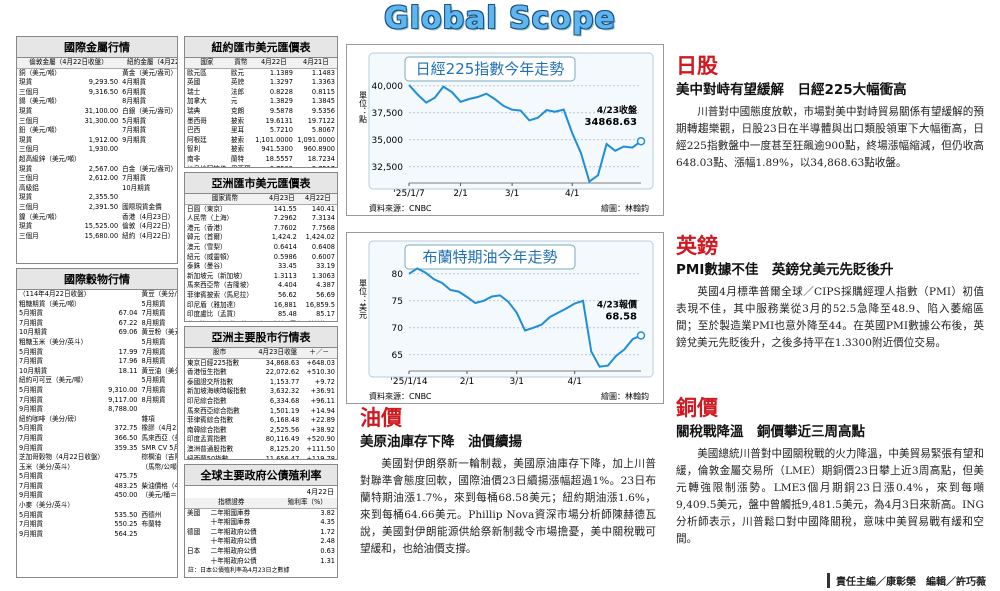 Image resolution: width=1000 pixels, height=591 pixels. Describe the element at coordinates (97, 189) in the screenshot. I see `table-row: 高級鋁10月期貨956.30` at that location.